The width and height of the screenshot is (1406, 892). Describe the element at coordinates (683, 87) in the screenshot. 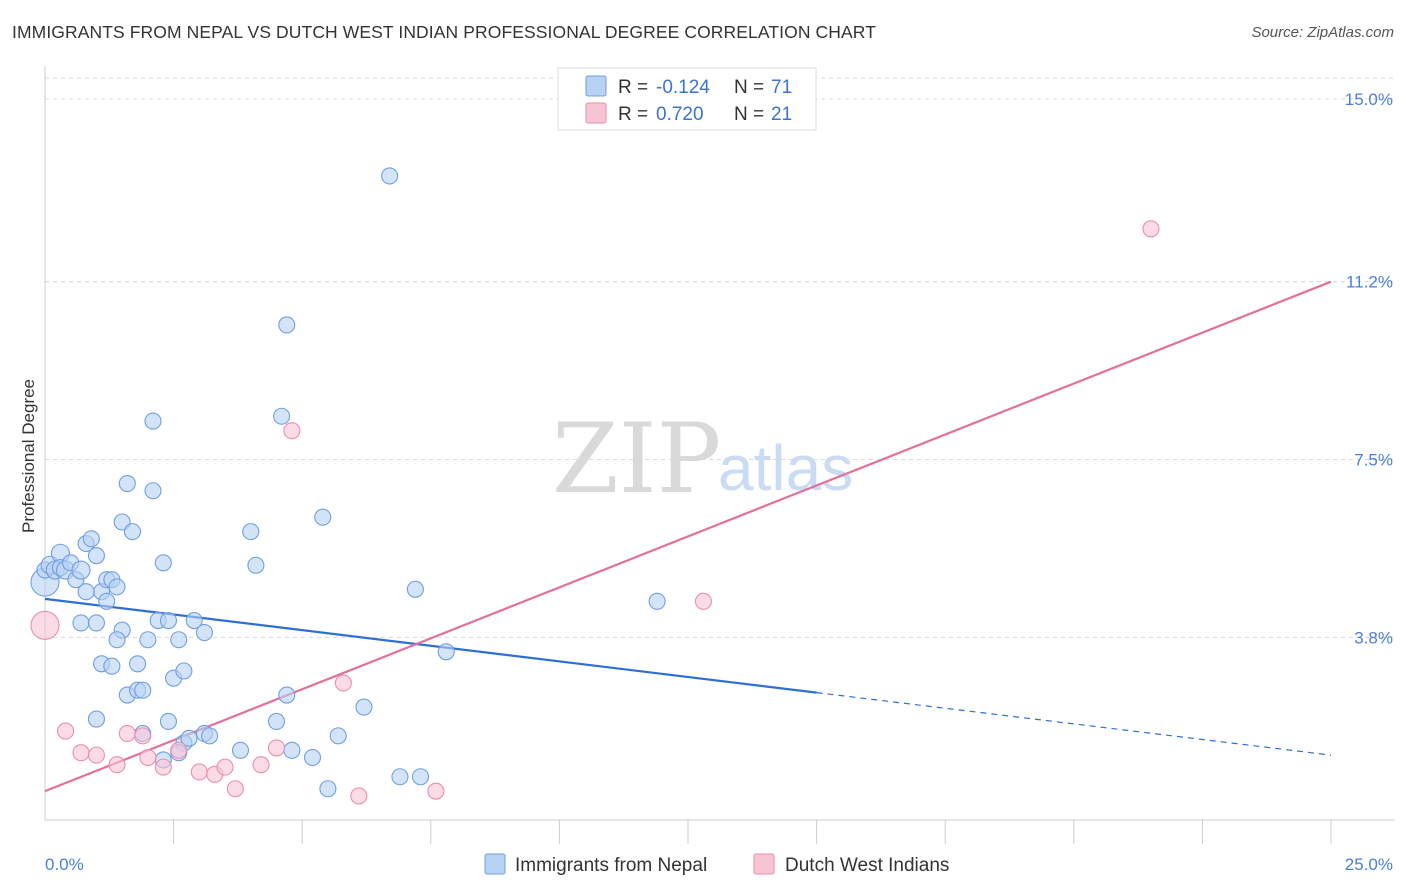

I see `legend-r-value-nepal: -0.124` at that location.